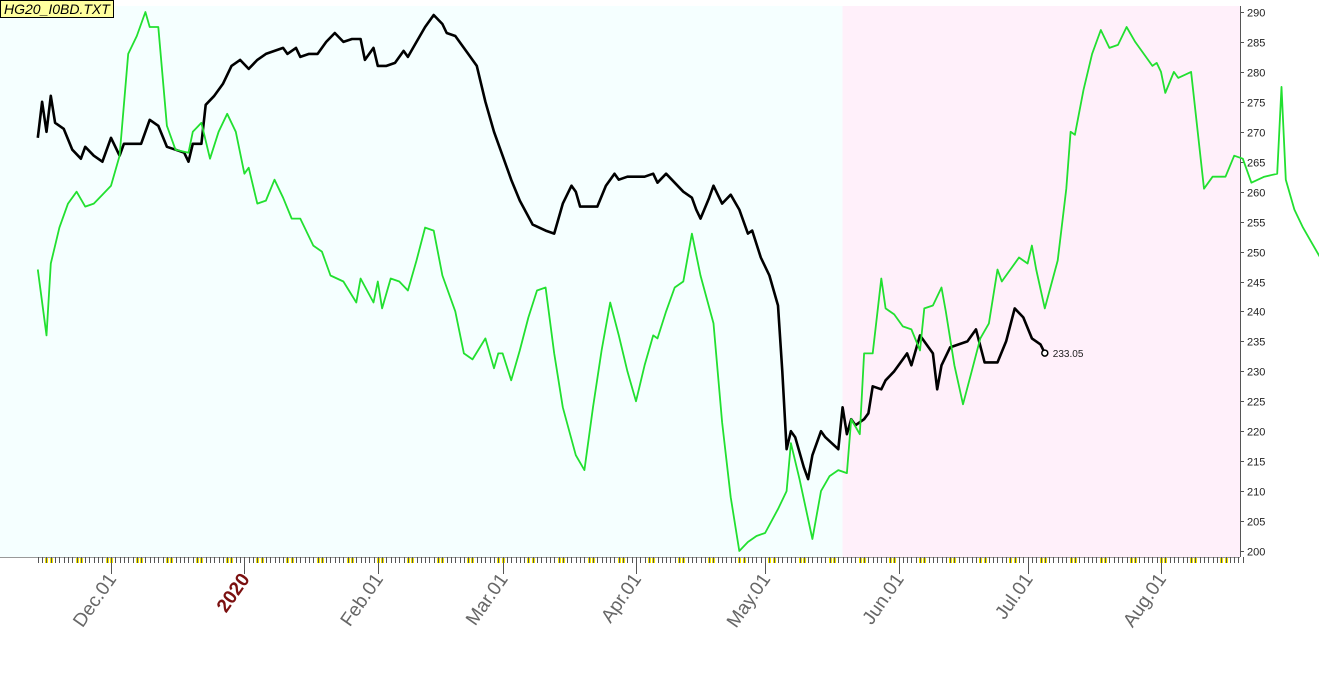  I want to click on x-label-month: Apr.01, so click(621, 598).